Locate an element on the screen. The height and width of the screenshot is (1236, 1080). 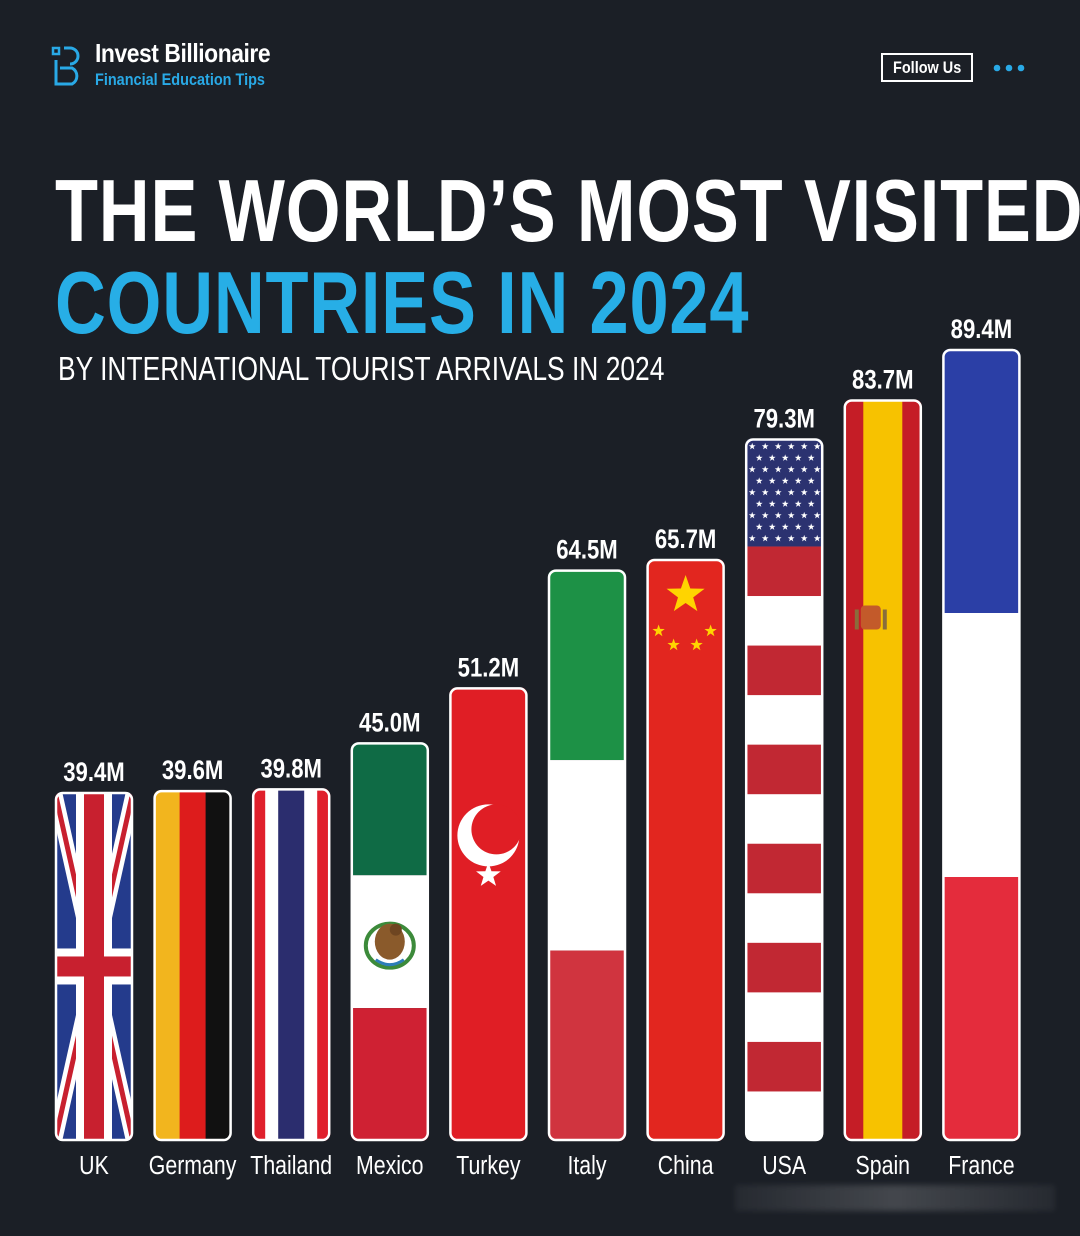
bar-thailand-border is located at coordinates (291, 965).